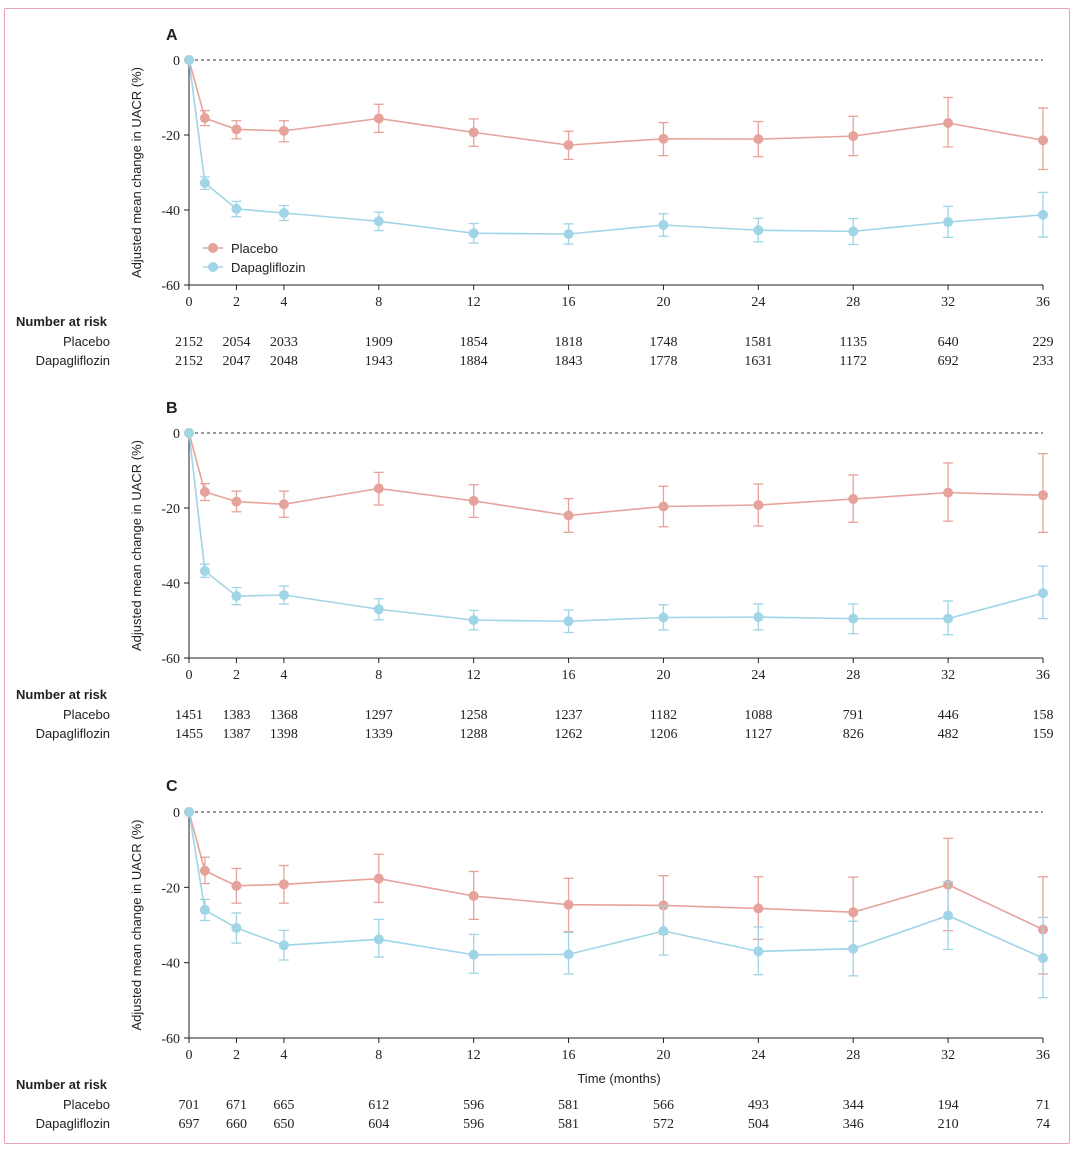 The width and height of the screenshot is (1080, 1157). I want to click on risk-value-dapagliflozin-a-8: 1172, so click(852, 361).